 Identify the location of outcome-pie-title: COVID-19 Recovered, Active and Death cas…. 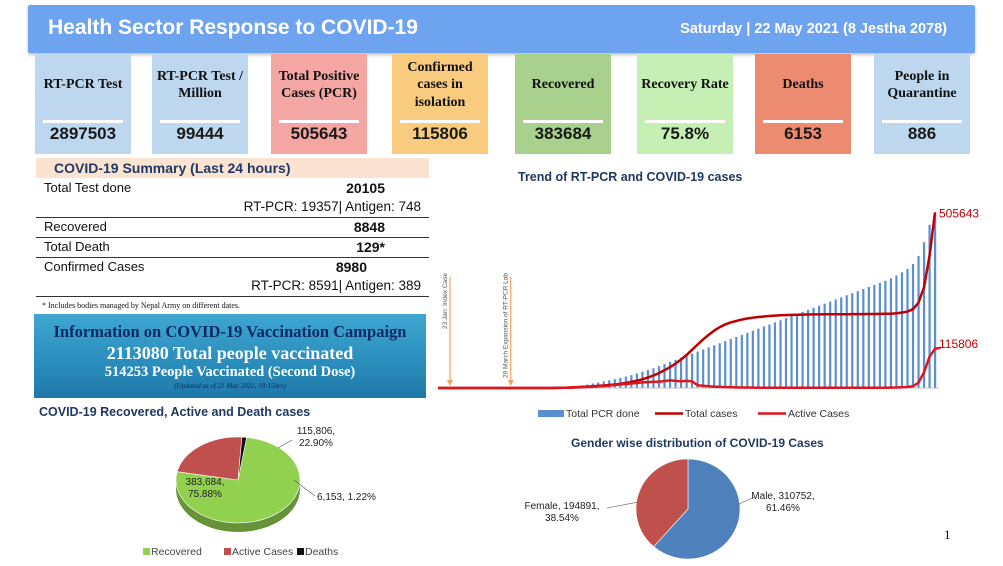
(175, 412).